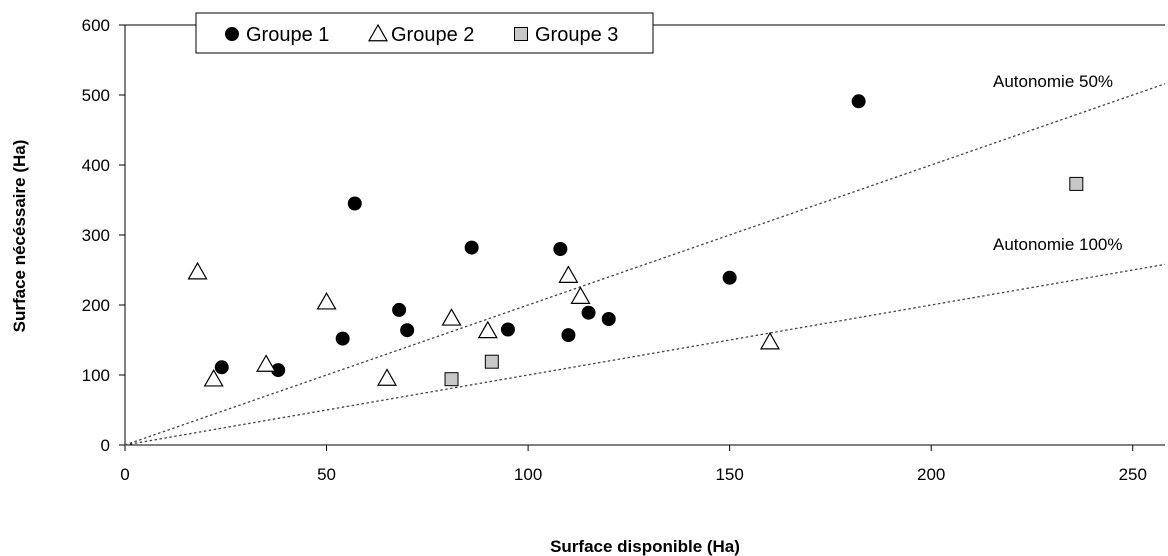  I want to click on reference-line-label: Autonomie 50%, so click(1053, 81).